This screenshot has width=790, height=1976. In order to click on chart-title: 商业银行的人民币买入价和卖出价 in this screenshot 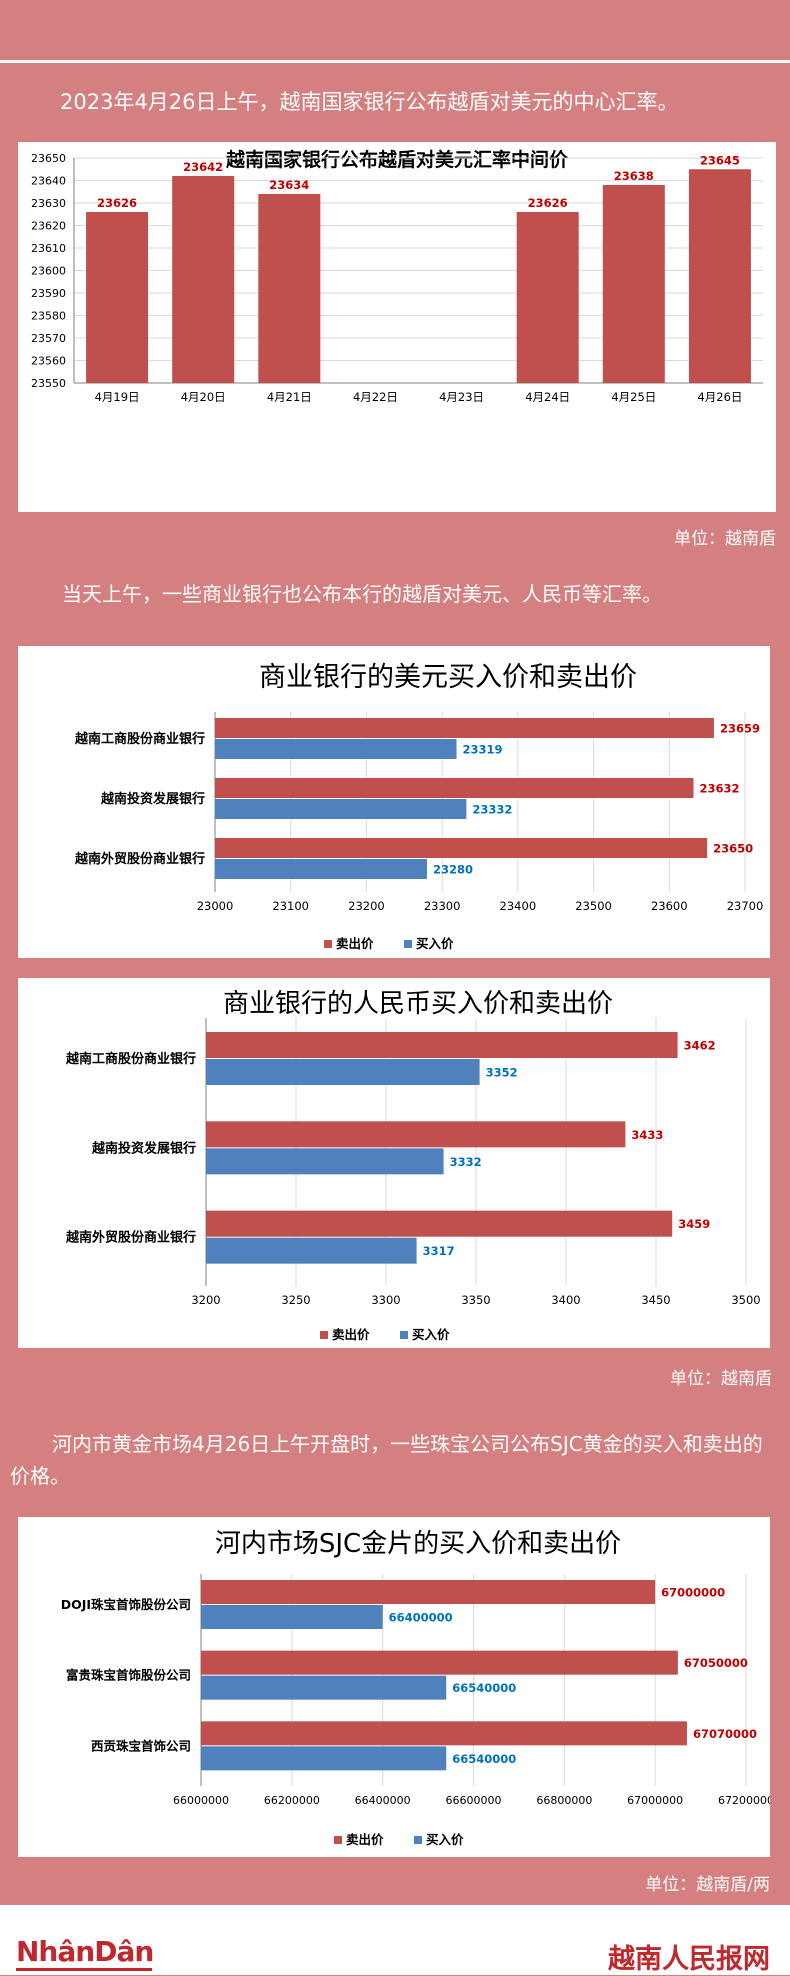, I will do `click(418, 1004)`.